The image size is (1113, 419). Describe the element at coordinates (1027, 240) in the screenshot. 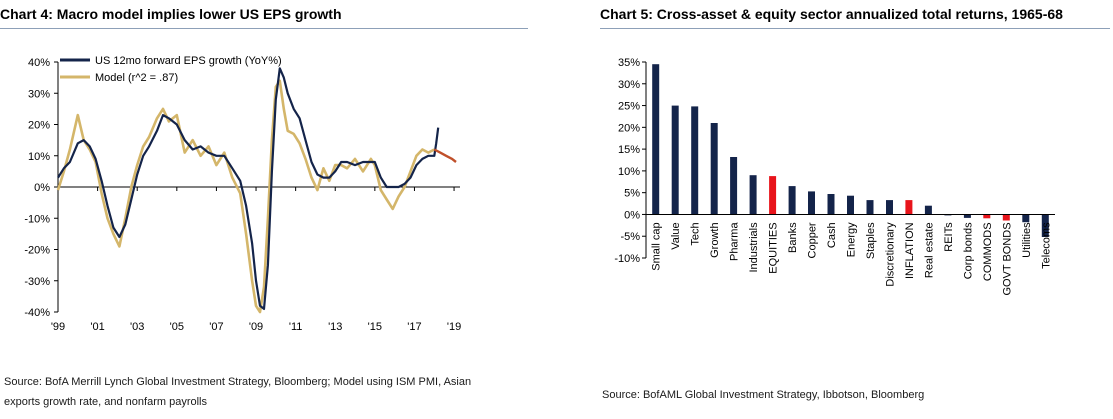

I see `category-label: Utilities` at that location.